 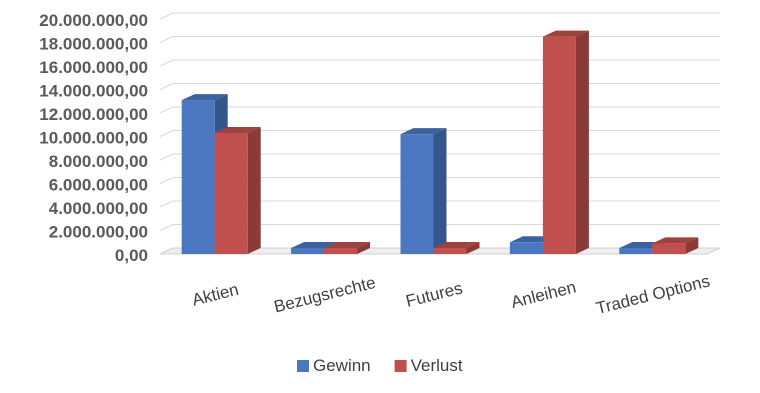 I want to click on legend-item-verlust: Verlust, so click(x=428, y=365).